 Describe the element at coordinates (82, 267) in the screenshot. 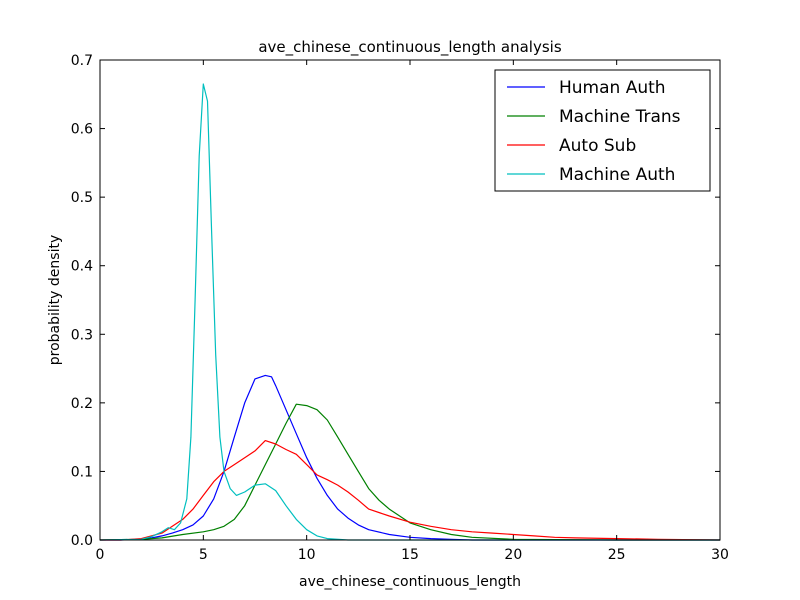

I see `y-tick-label-4: 0.4` at that location.